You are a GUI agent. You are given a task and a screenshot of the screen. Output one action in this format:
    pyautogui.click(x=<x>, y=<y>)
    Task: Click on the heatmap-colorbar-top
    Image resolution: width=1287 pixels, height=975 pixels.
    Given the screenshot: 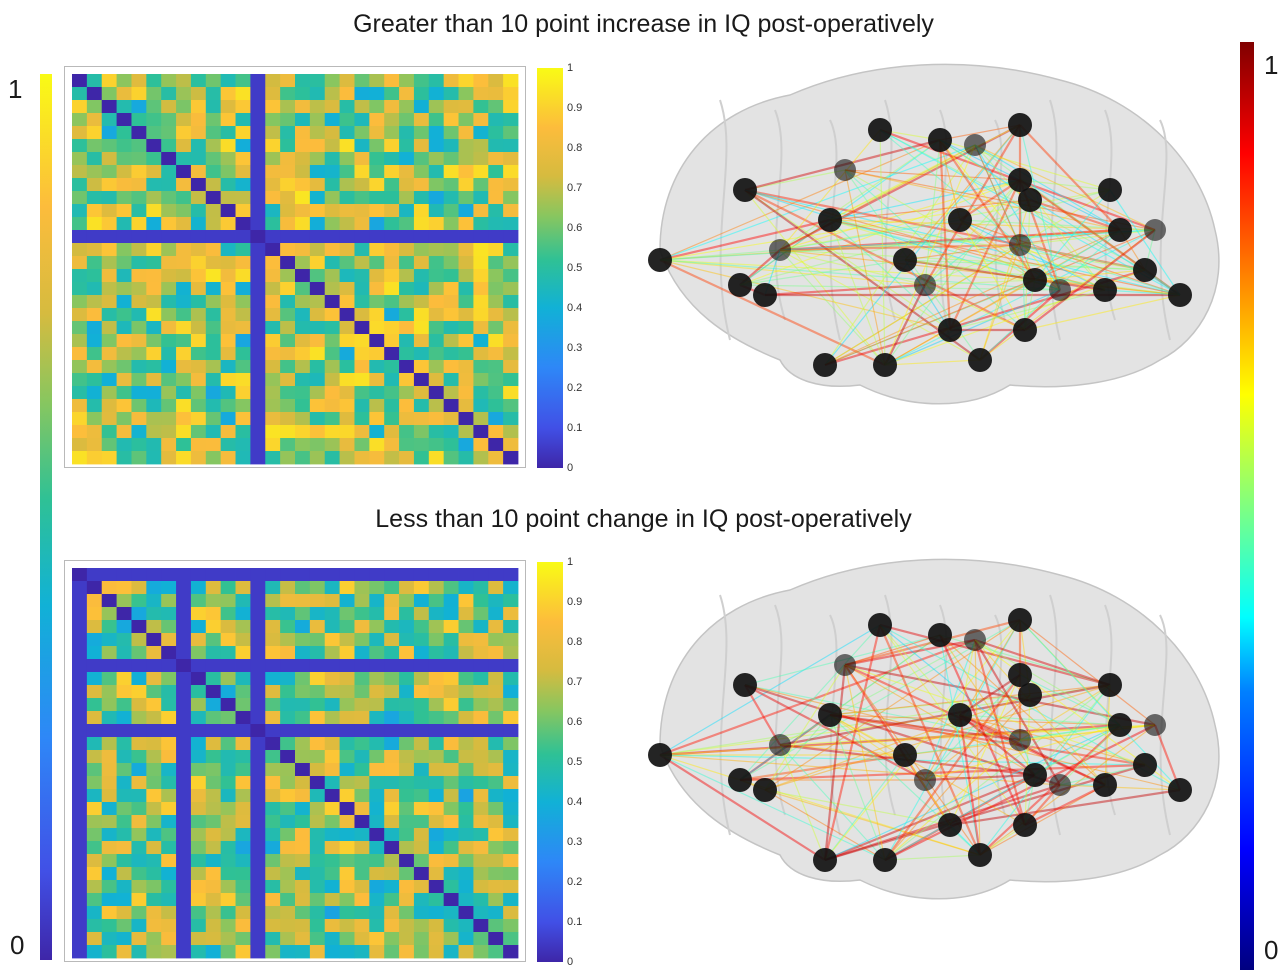 What is the action you would take?
    pyautogui.click(x=550, y=268)
    